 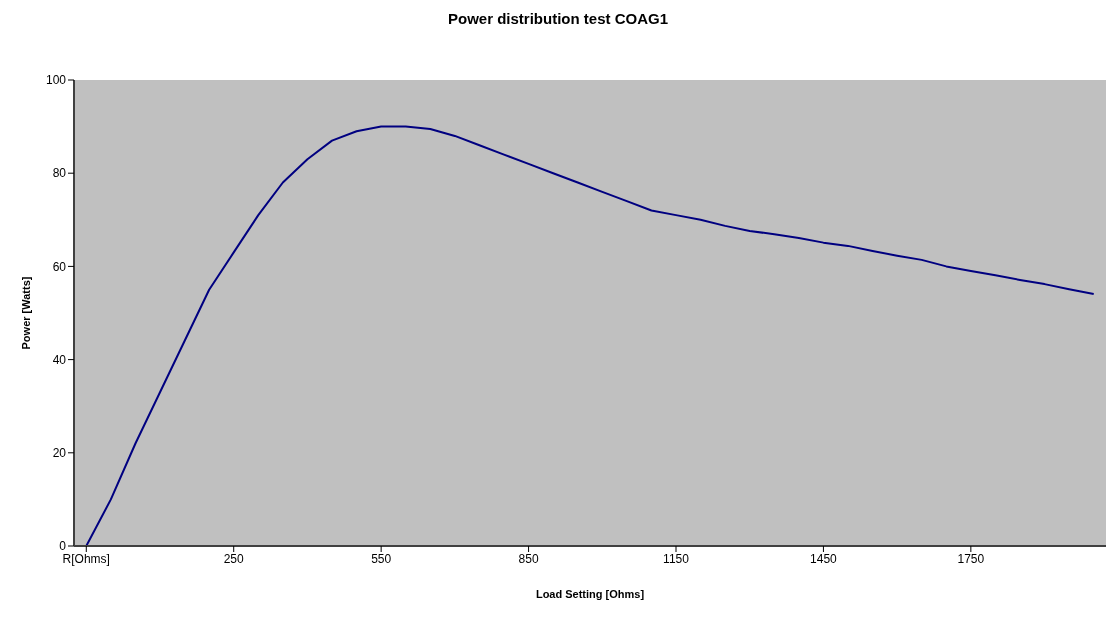 What do you see at coordinates (528, 558) in the screenshot?
I see `x-tick-label: 850` at bounding box center [528, 558].